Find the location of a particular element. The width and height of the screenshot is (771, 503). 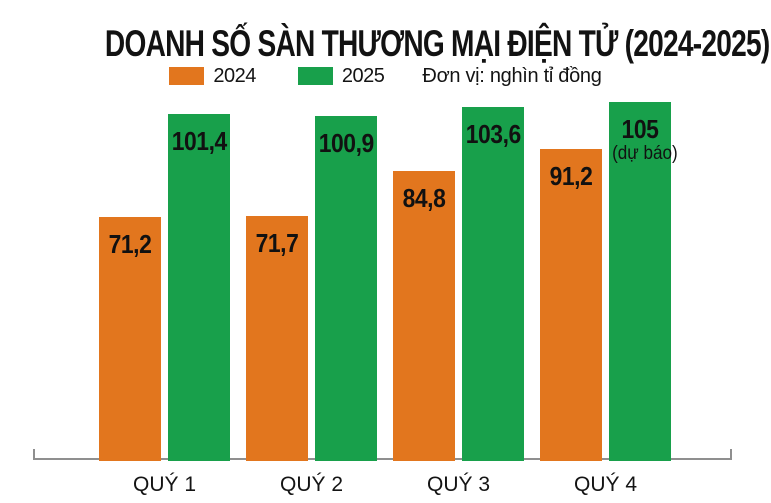

value-label-2024-q1: 71,2 is located at coordinates (130, 244).